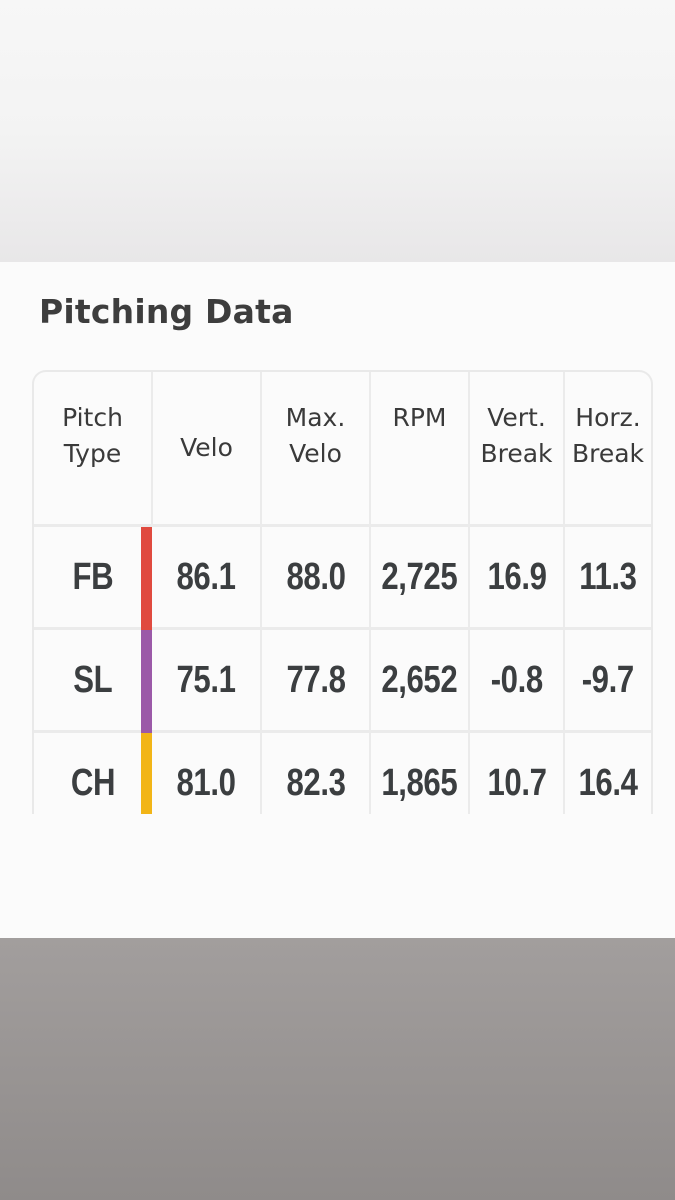  I want to click on velo-value: 81.0, so click(206, 782).